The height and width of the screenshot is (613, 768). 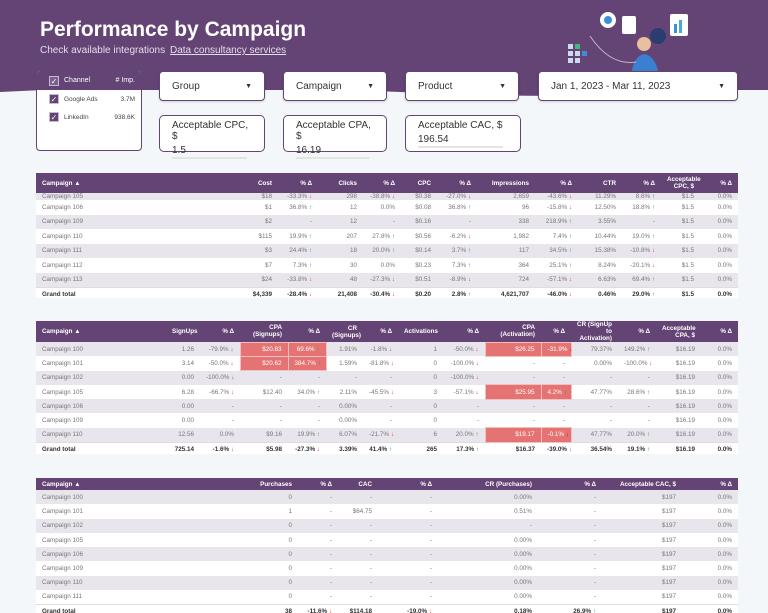 What do you see at coordinates (344, 331) in the screenshot?
I see `column-header: CR (Signups)` at bounding box center [344, 331].